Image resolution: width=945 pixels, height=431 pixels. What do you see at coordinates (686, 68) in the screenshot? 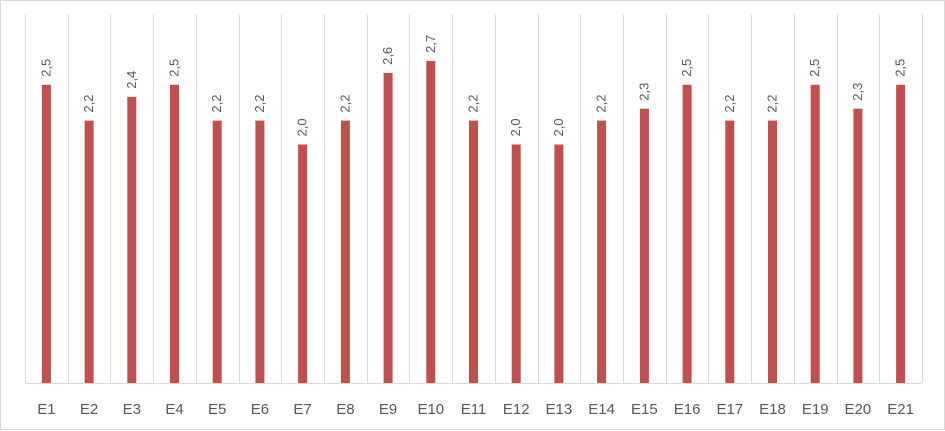
I see `data-label-e16: 2,5` at bounding box center [686, 68].